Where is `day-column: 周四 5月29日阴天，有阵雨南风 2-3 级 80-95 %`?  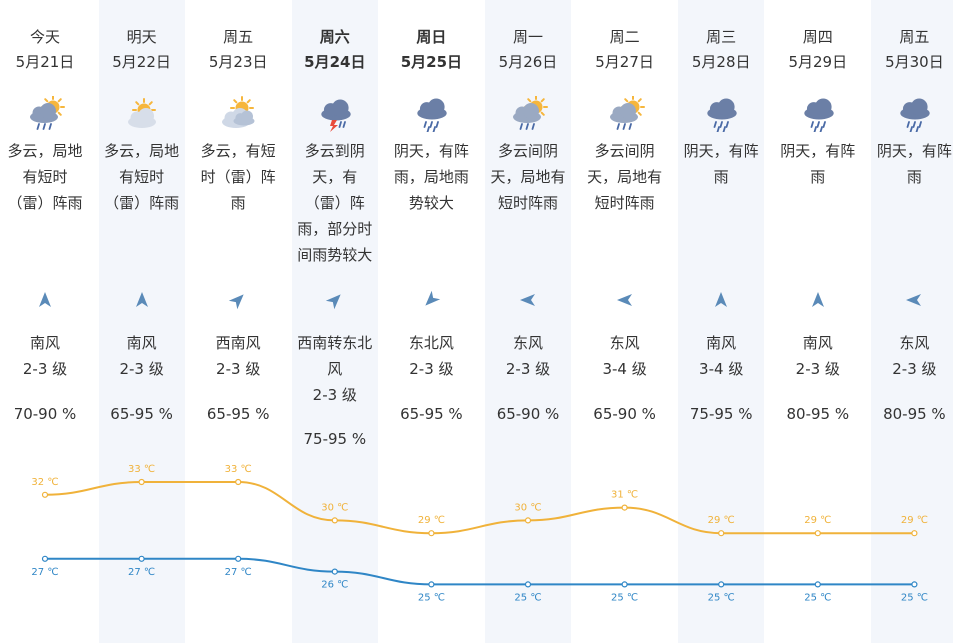 day-column: 周四 5月29日阴天，有阵雨南风 2-3 级 80-95 % is located at coordinates (818, 321).